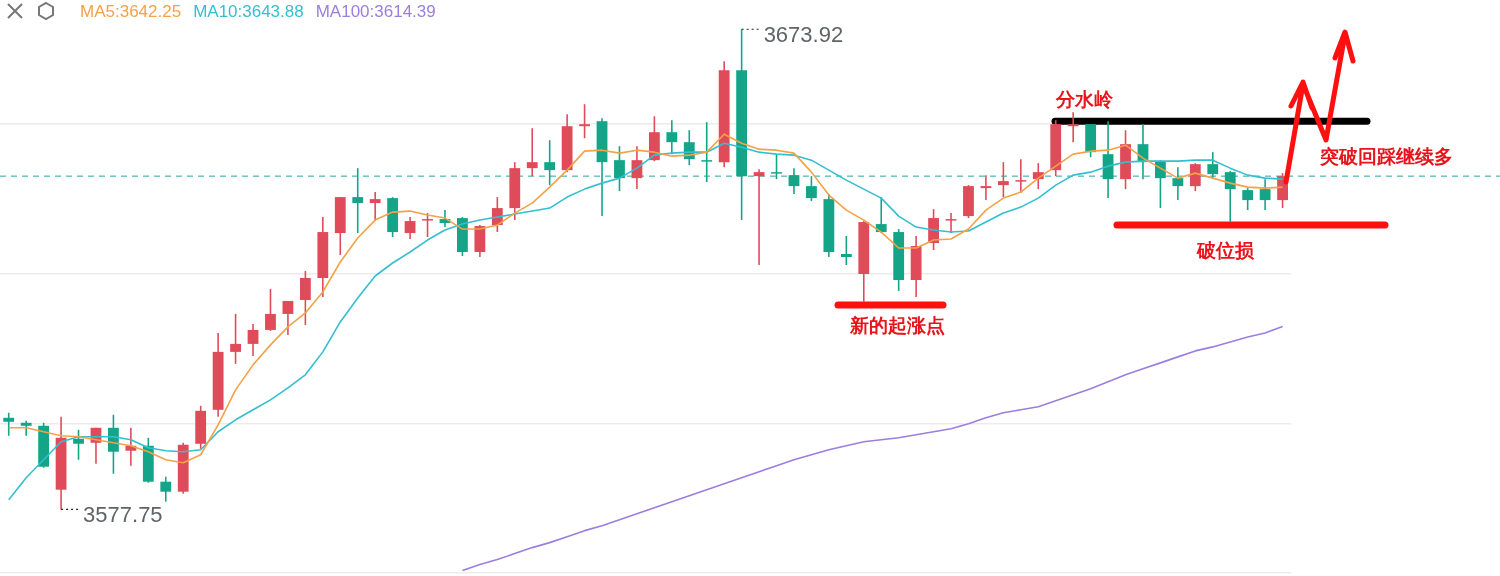 This screenshot has height=576, width=1500. Describe the element at coordinates (248, 11) in the screenshot. I see `text: MA10:3643.88` at that location.